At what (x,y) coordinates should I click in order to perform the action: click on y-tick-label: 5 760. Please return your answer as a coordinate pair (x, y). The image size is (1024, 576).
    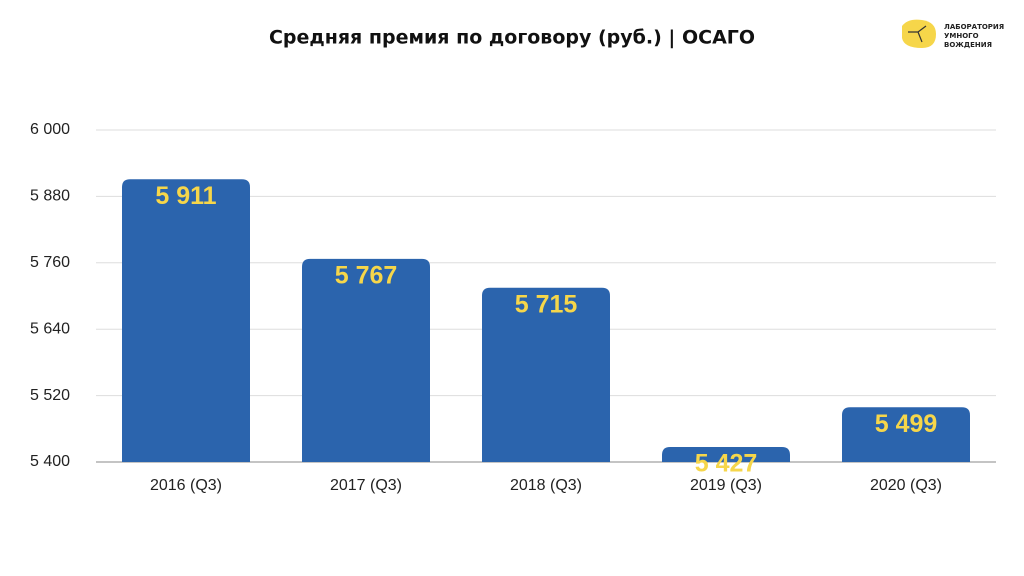
    Looking at the image, I should click on (50, 262).